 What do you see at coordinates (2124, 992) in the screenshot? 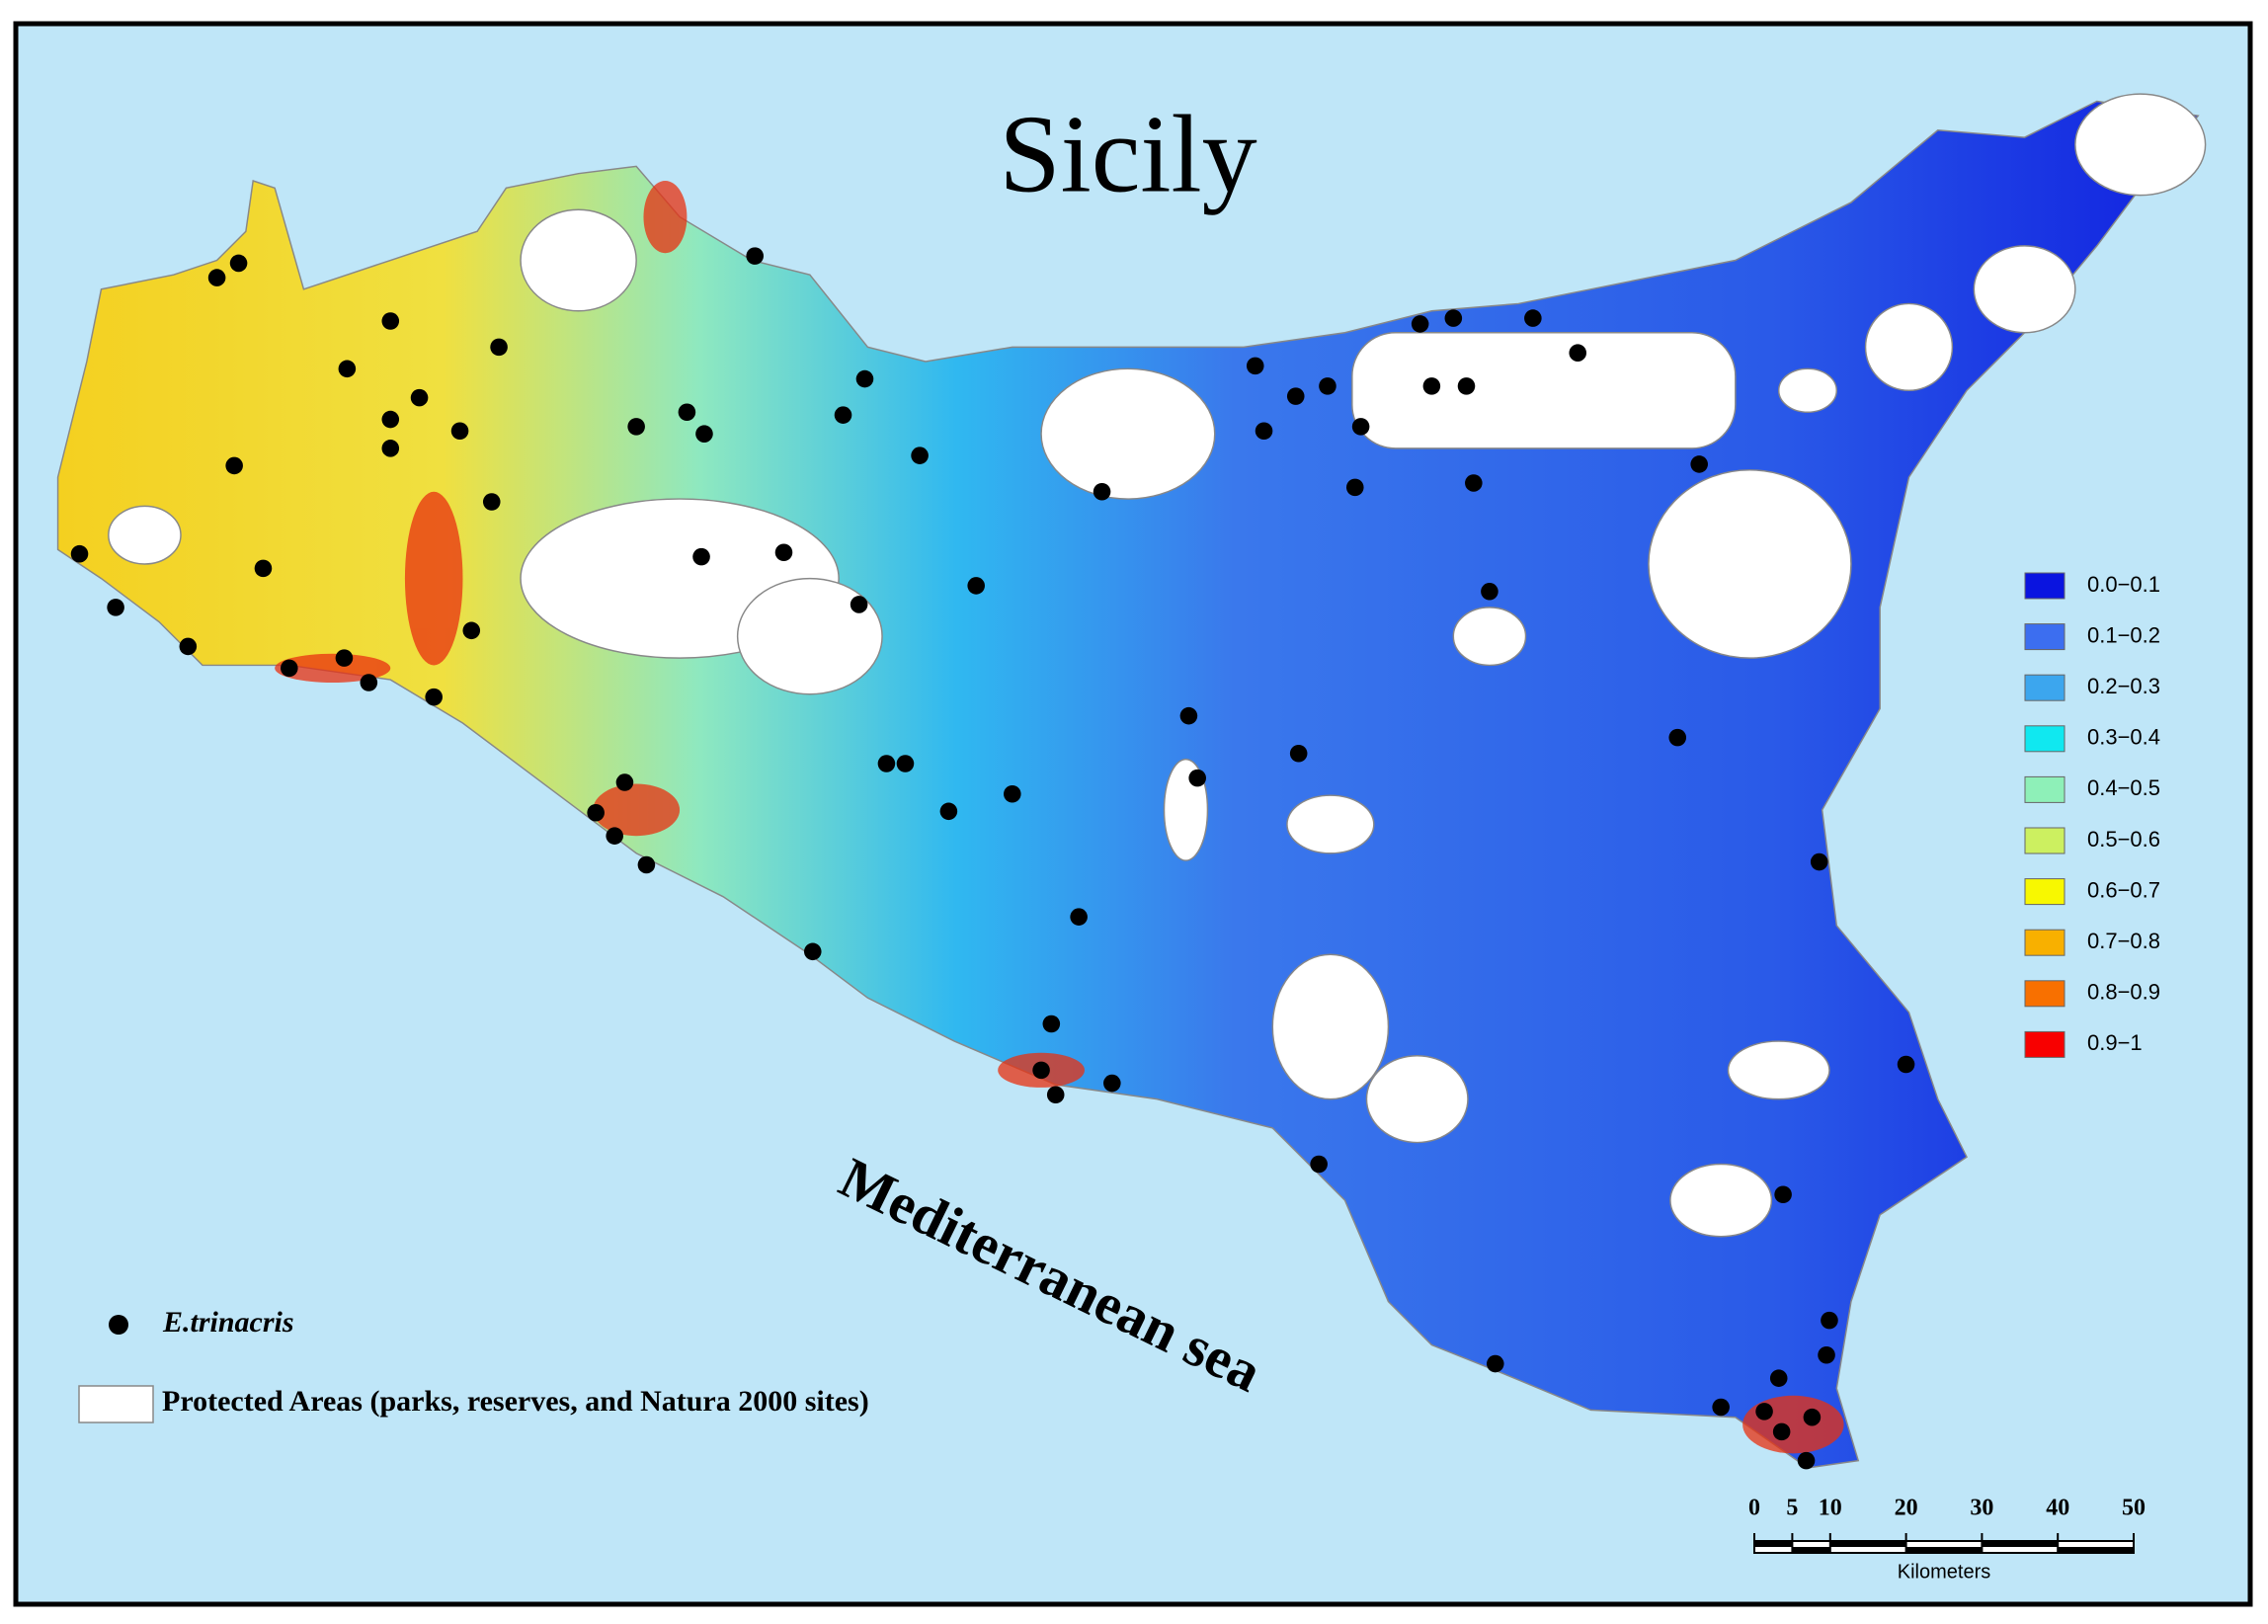
I see `legend-label: 0.8−0.9` at bounding box center [2124, 992].